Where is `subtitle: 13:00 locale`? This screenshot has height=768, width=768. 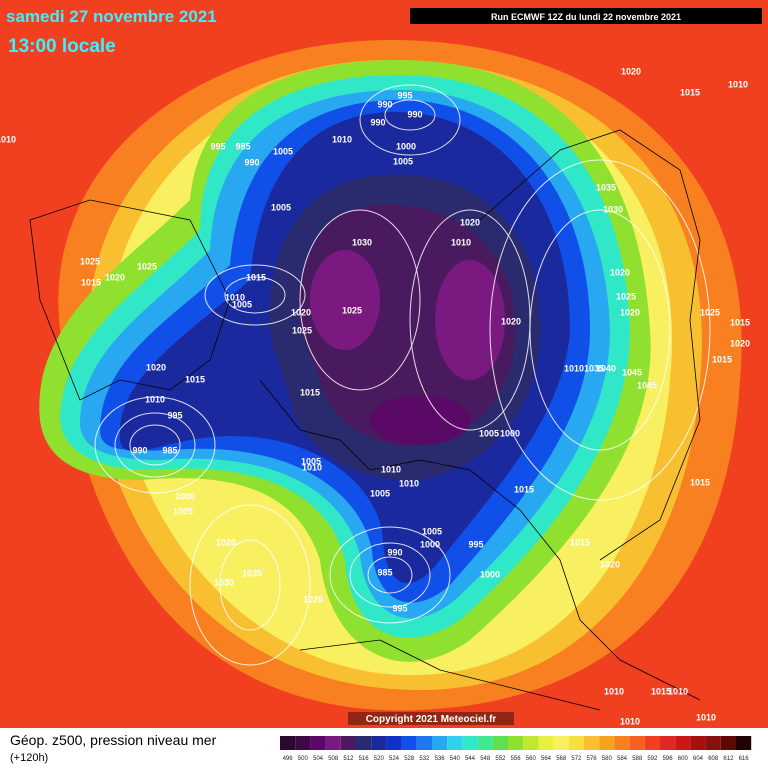
subtitle: 13:00 locale is located at coordinates (62, 46).